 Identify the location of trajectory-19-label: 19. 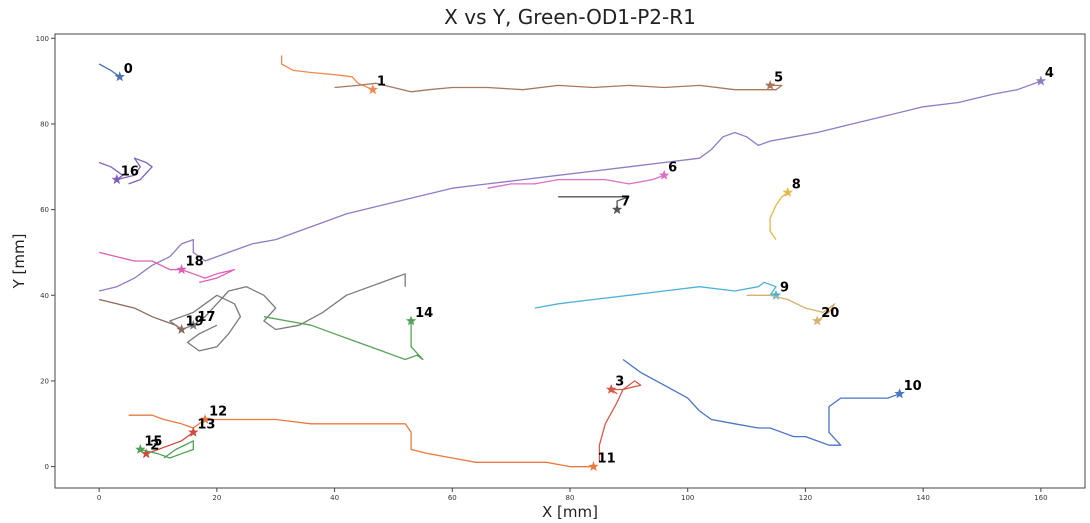
(195, 322).